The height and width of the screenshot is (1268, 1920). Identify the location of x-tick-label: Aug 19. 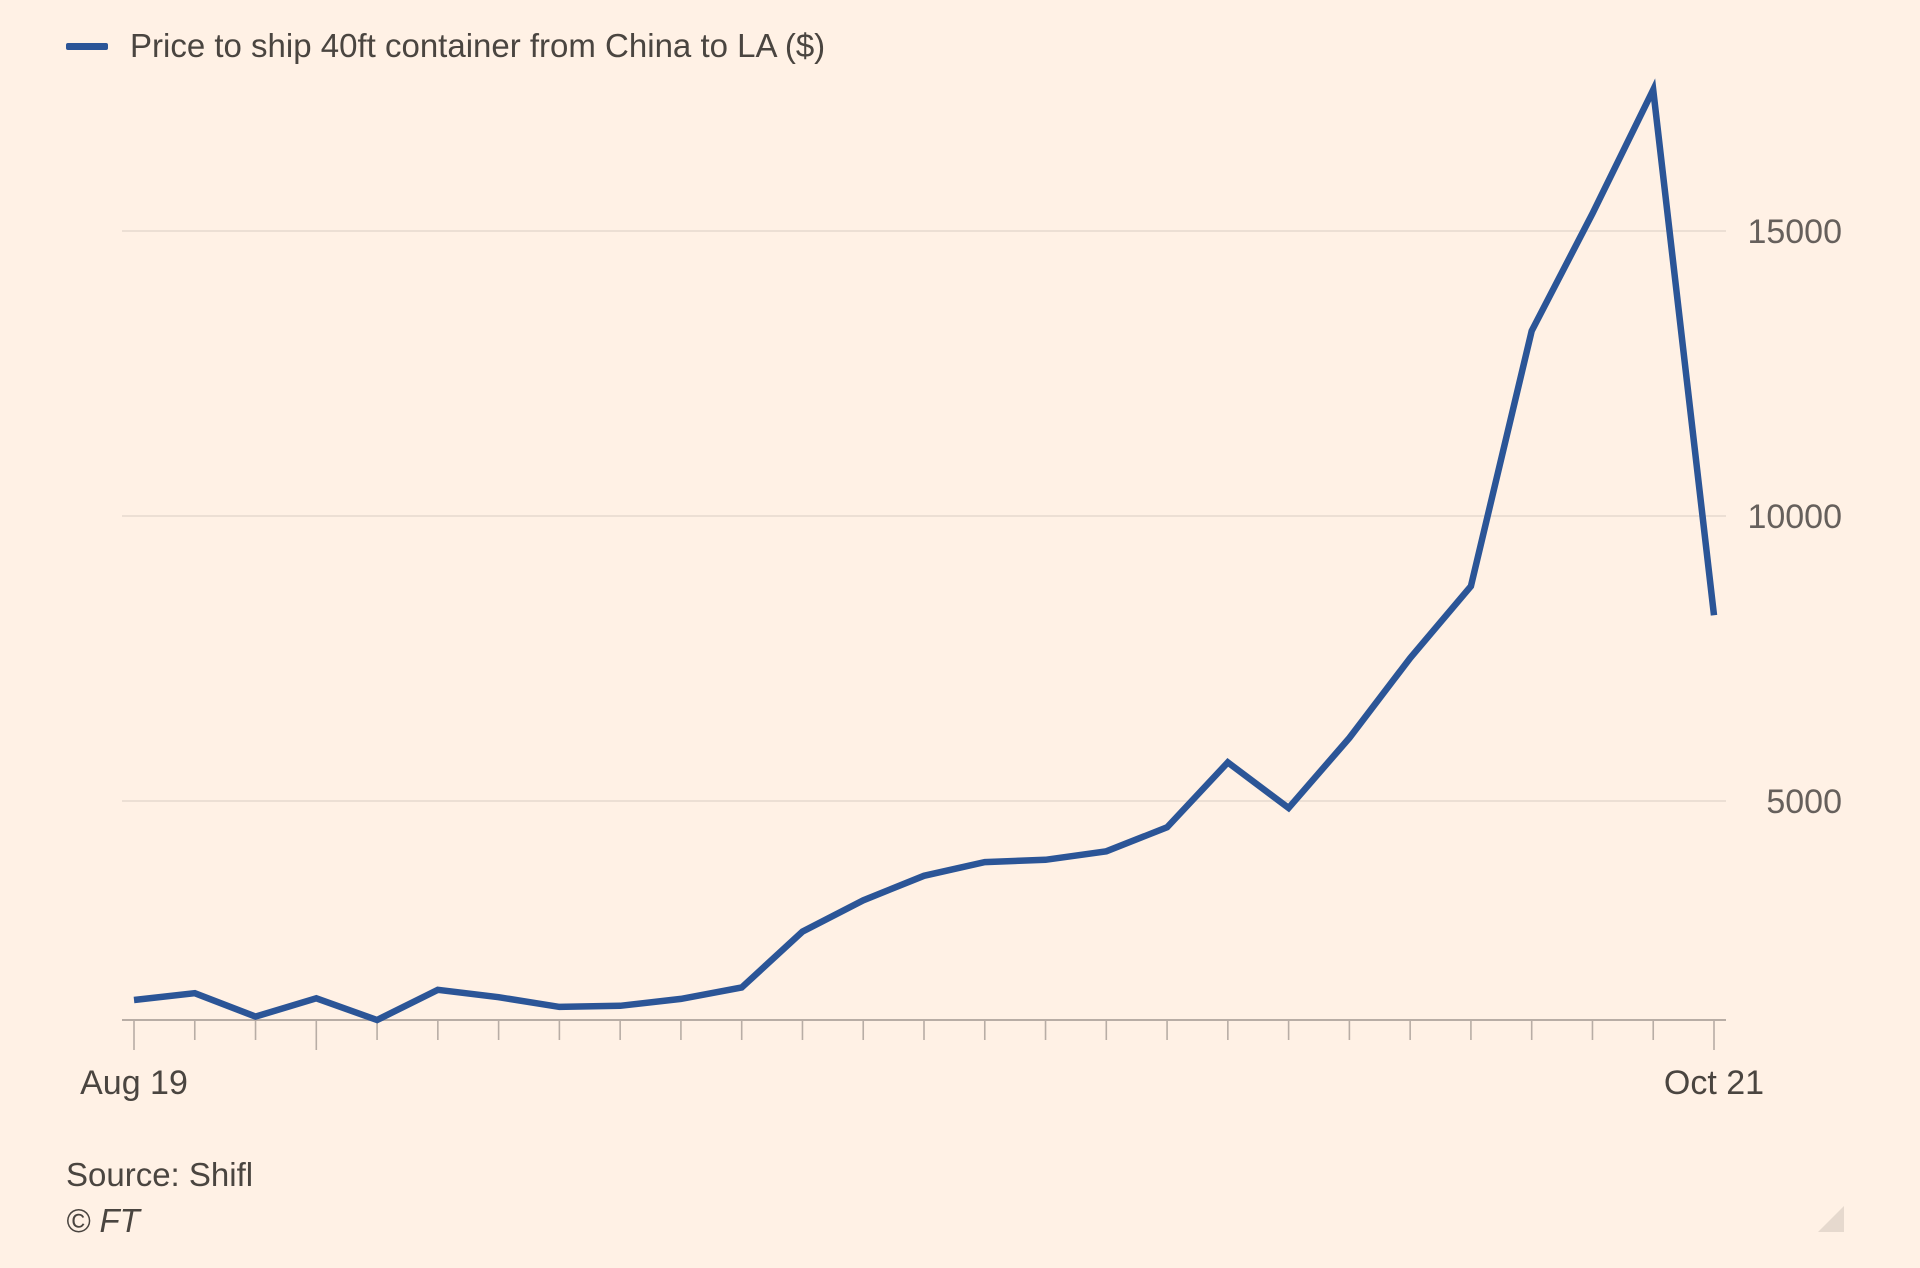
(134, 1083).